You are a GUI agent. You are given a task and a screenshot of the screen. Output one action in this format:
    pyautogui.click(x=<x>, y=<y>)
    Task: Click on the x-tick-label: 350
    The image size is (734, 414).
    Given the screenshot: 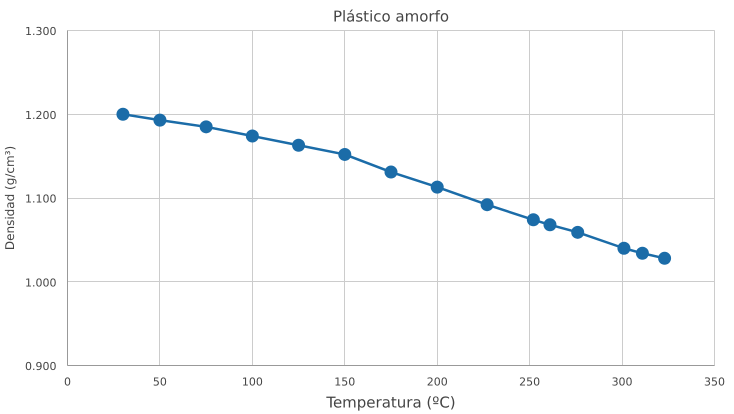 What is the action you would take?
    pyautogui.click(x=714, y=382)
    